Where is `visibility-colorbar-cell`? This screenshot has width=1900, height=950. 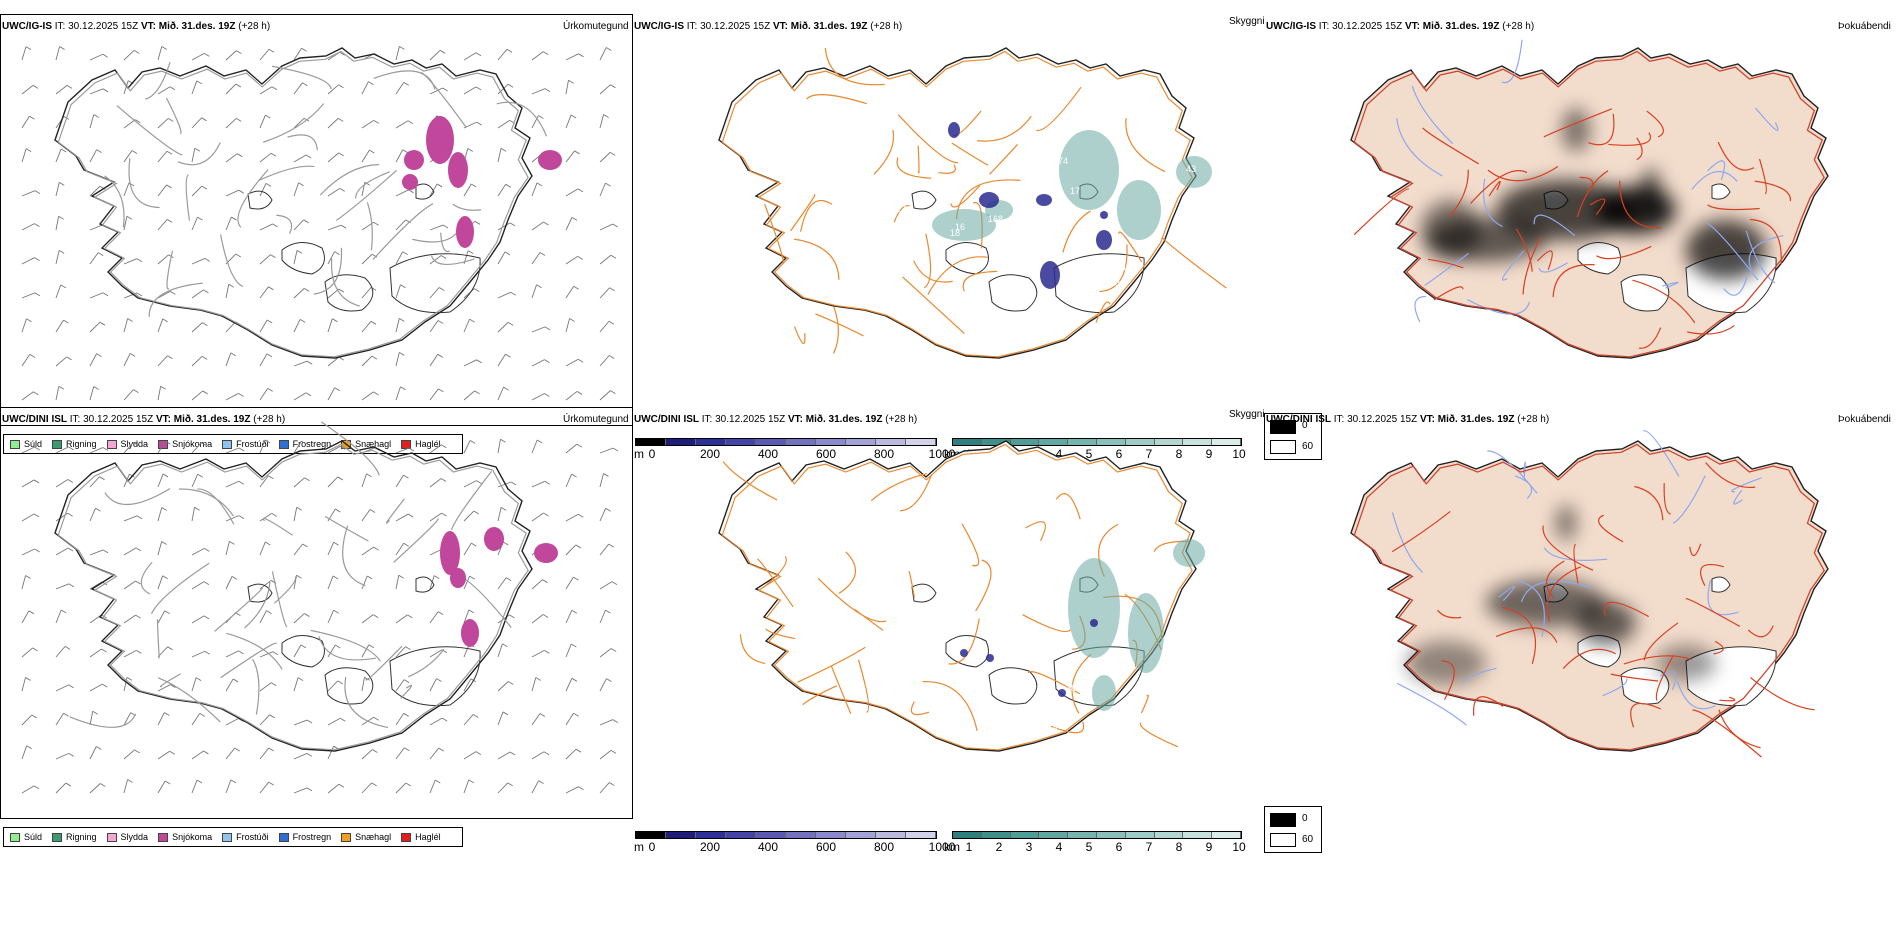
visibility-colorbar-cell is located at coordinates (1169, 442).